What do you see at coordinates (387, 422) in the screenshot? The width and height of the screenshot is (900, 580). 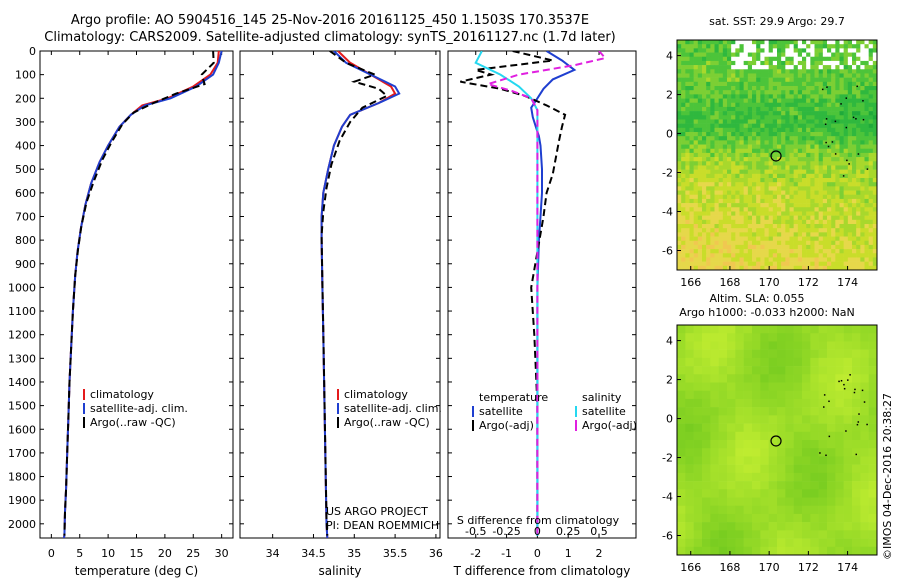 I see `legend-entry: Argo(..raw -QC)` at bounding box center [387, 422].